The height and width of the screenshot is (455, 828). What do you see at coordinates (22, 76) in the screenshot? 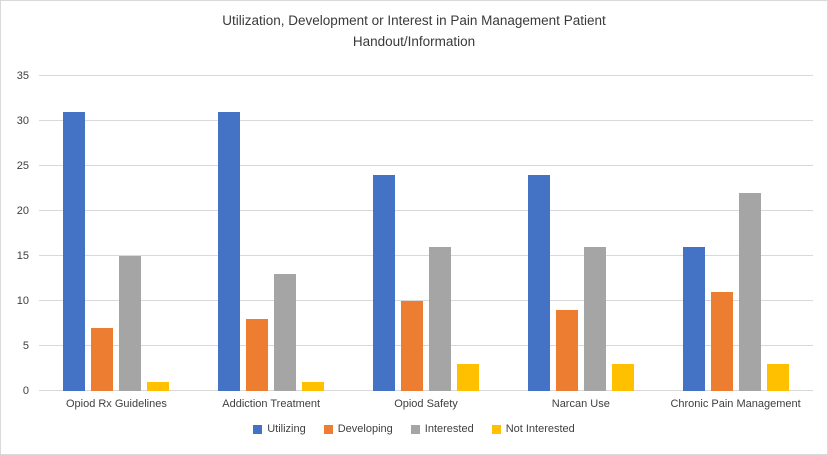
I see `y-tick-label: 35` at bounding box center [22, 76].